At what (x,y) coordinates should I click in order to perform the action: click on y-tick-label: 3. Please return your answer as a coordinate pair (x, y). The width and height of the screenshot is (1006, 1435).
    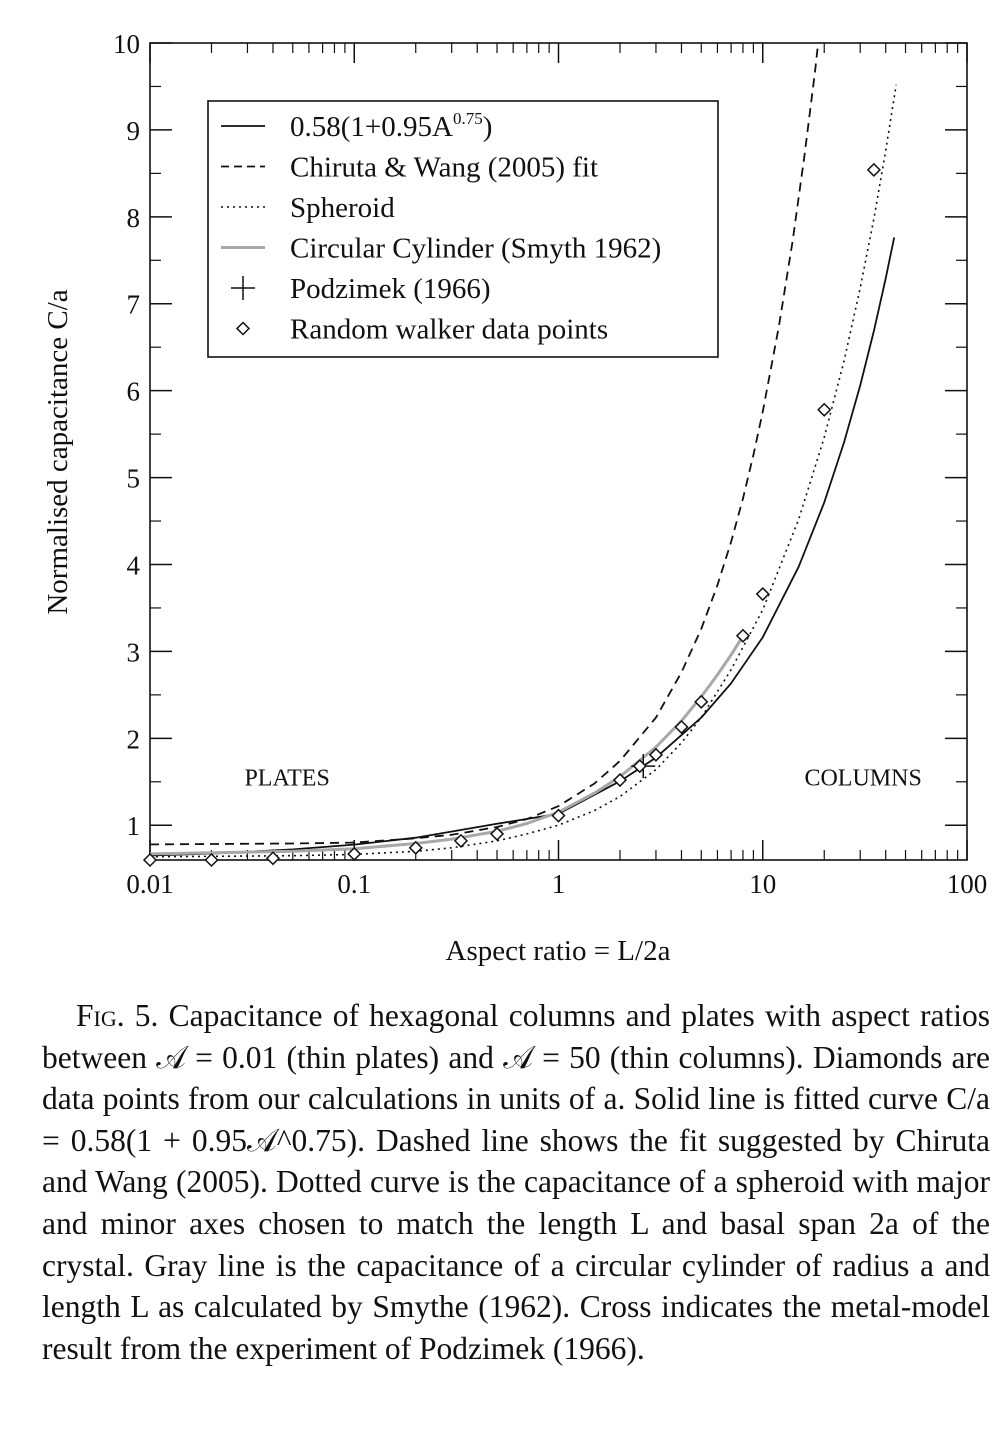
    Looking at the image, I should click on (134, 652).